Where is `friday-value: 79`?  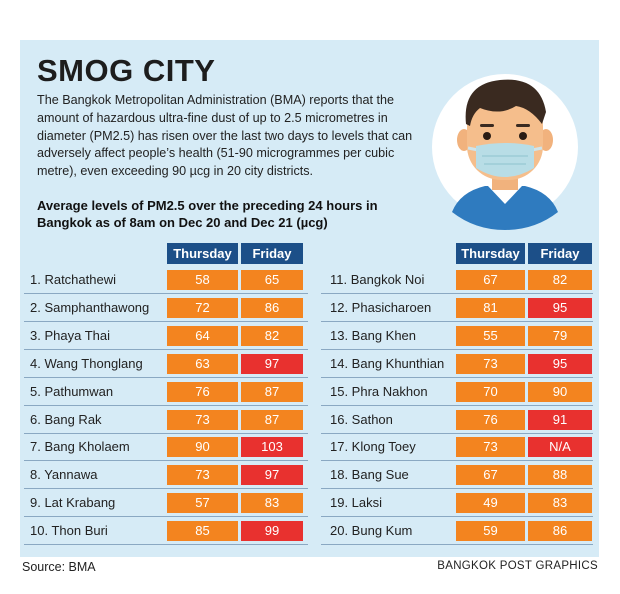
friday-value: 79 is located at coordinates (560, 336).